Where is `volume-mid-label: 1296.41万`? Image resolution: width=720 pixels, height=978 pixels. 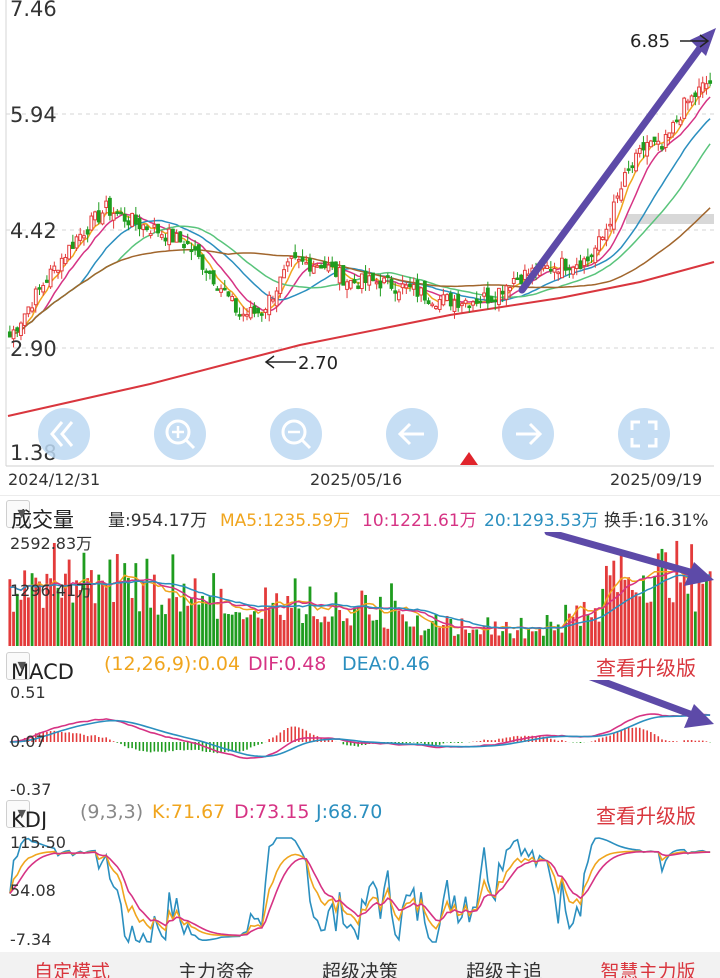 volume-mid-label: 1296.41万 is located at coordinates (51, 590).